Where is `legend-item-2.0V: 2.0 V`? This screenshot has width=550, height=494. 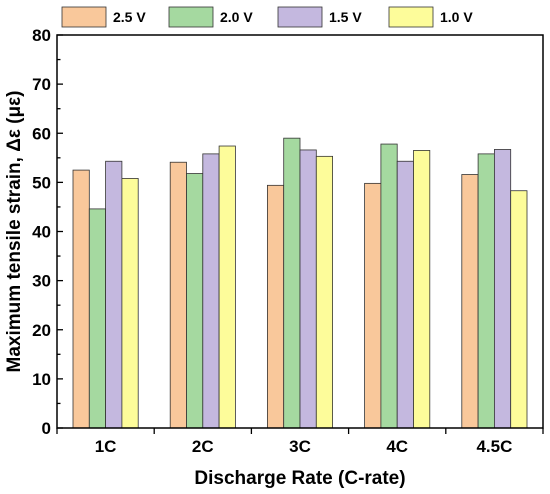 legend-item-2.0V: 2.0 V is located at coordinates (210, 17).